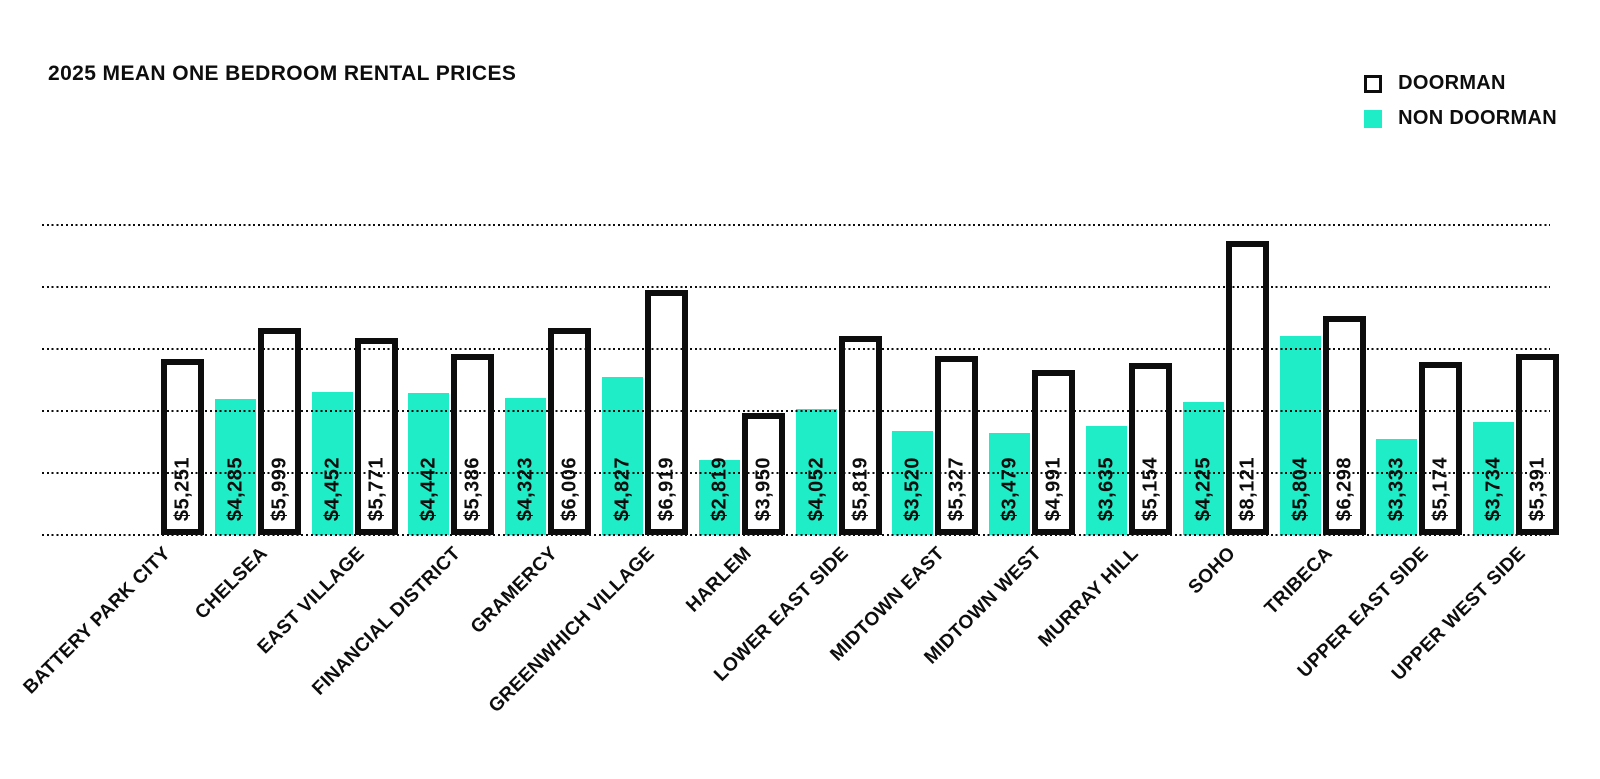  I want to click on bar-doorman: $6,006, so click(569, 431).